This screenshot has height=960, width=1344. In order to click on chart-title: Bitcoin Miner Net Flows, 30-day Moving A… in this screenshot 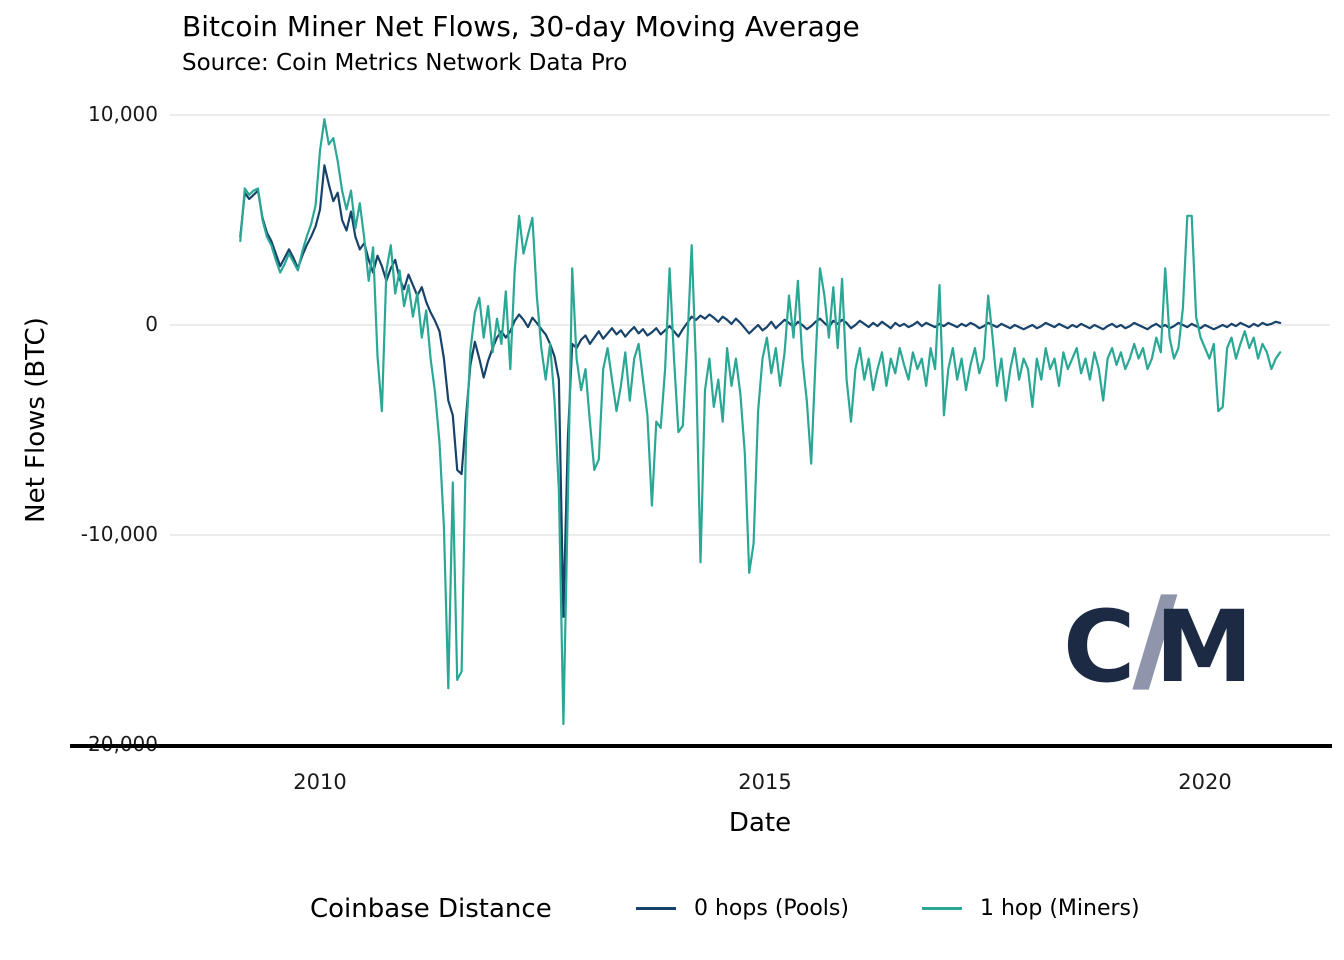, I will do `click(521, 26)`.